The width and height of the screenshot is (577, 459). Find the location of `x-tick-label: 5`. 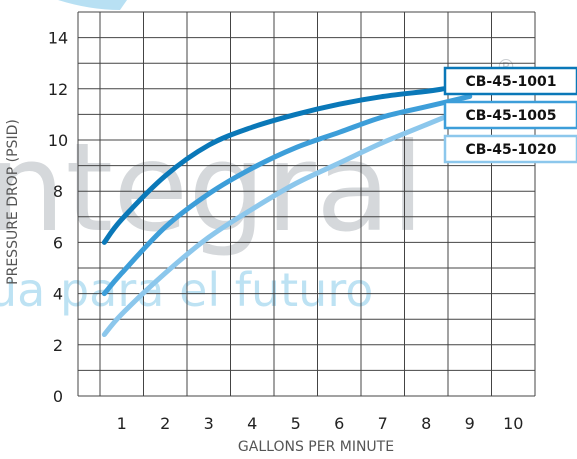

x-tick-label: 5 is located at coordinates (296, 423).